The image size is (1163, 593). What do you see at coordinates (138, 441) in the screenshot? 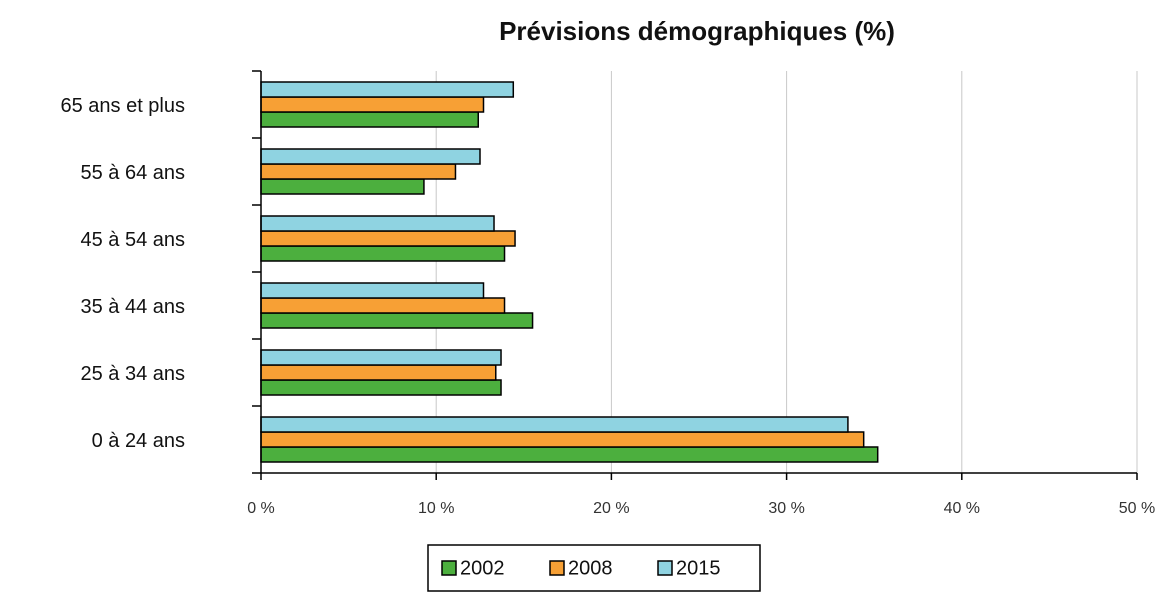
I see `y-tick-label: 0 à 24 ans` at bounding box center [138, 441].